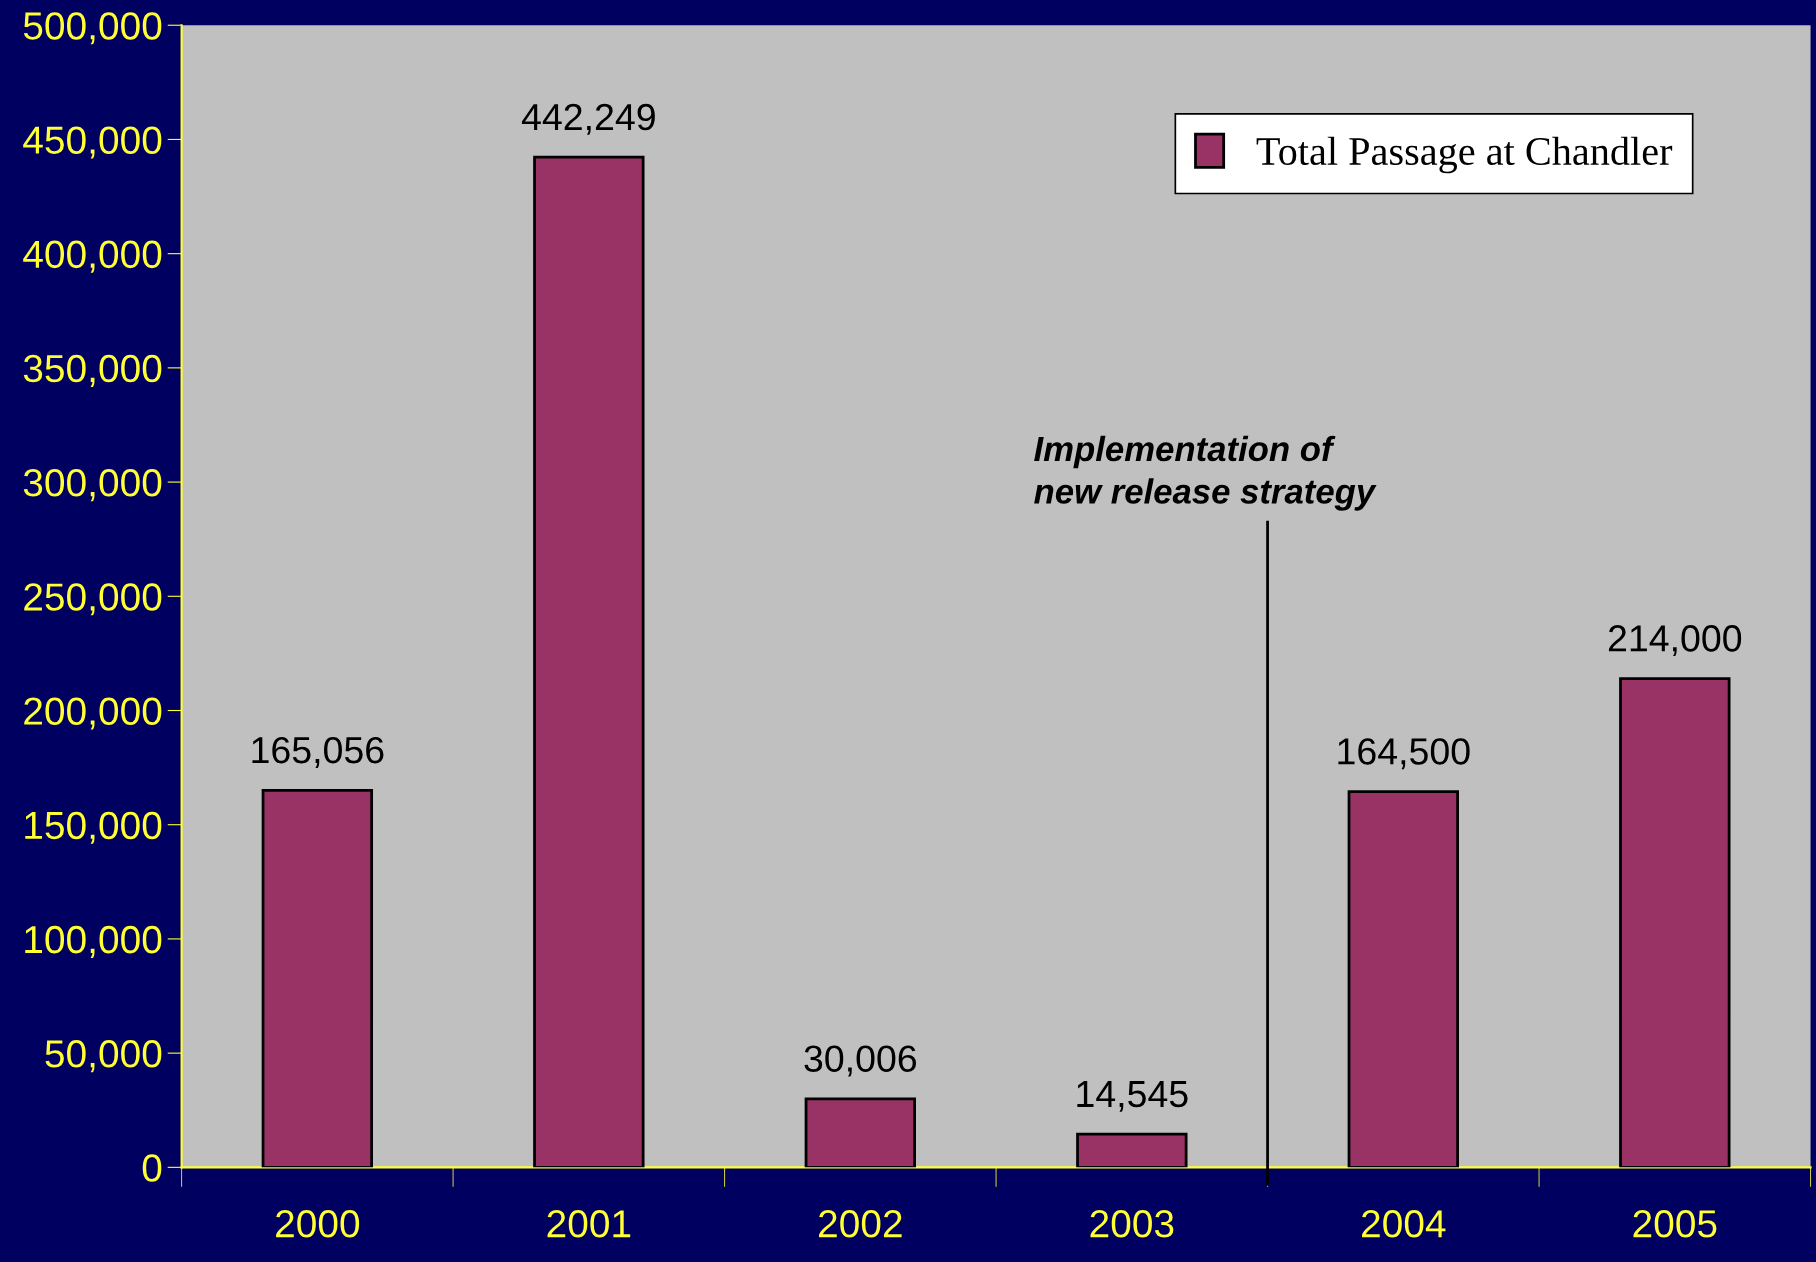 Image resolution: width=1816 pixels, height=1262 pixels. Describe the element at coordinates (92, 370) in the screenshot. I see `y-tick-label: 350,000` at that location.